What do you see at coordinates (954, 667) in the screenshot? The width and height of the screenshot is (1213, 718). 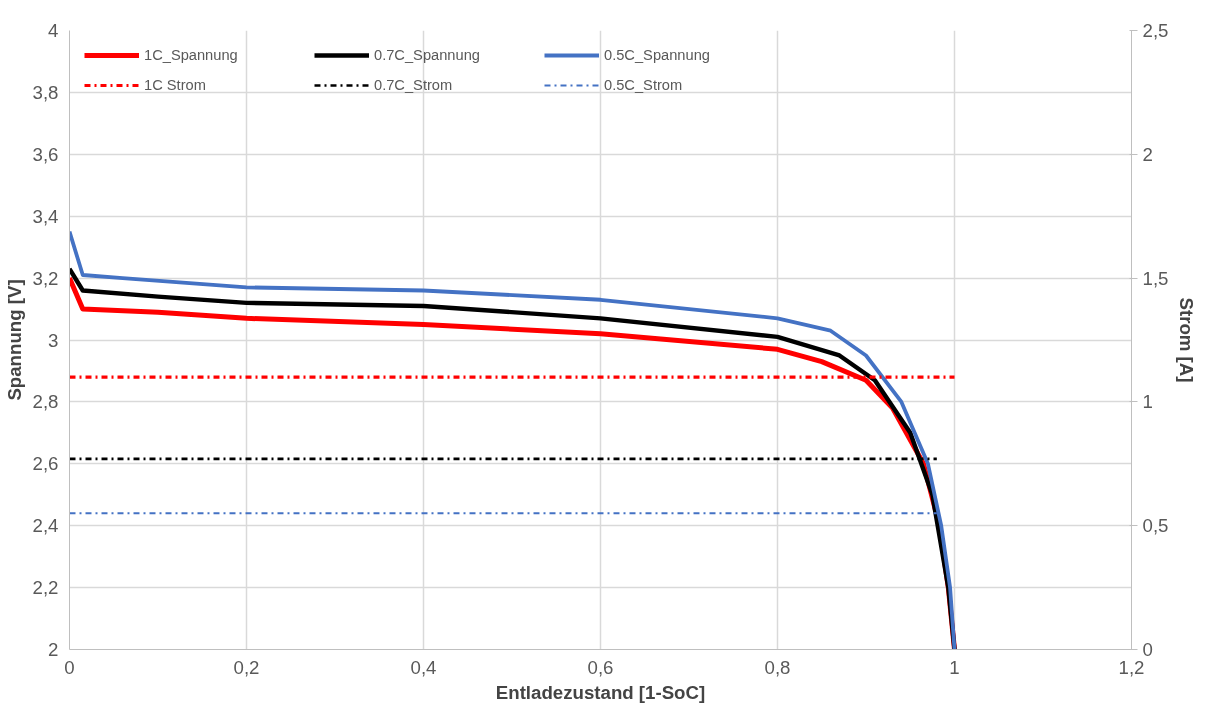 I see `x-tick-label: 1` at bounding box center [954, 667].